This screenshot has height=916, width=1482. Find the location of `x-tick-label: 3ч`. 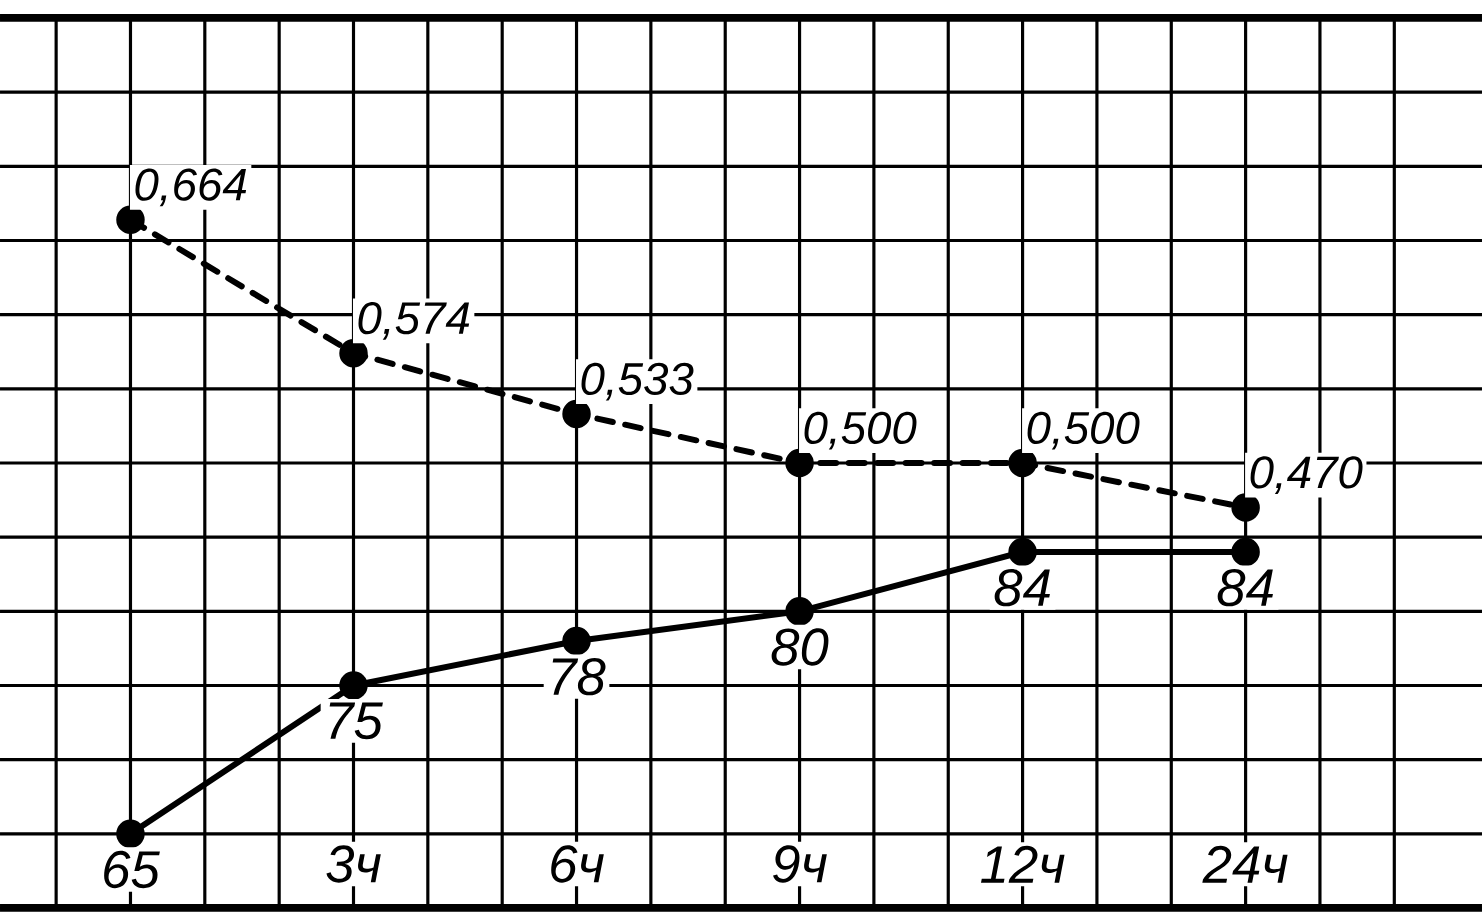

x-tick-label: 3ч is located at coordinates (353, 864).